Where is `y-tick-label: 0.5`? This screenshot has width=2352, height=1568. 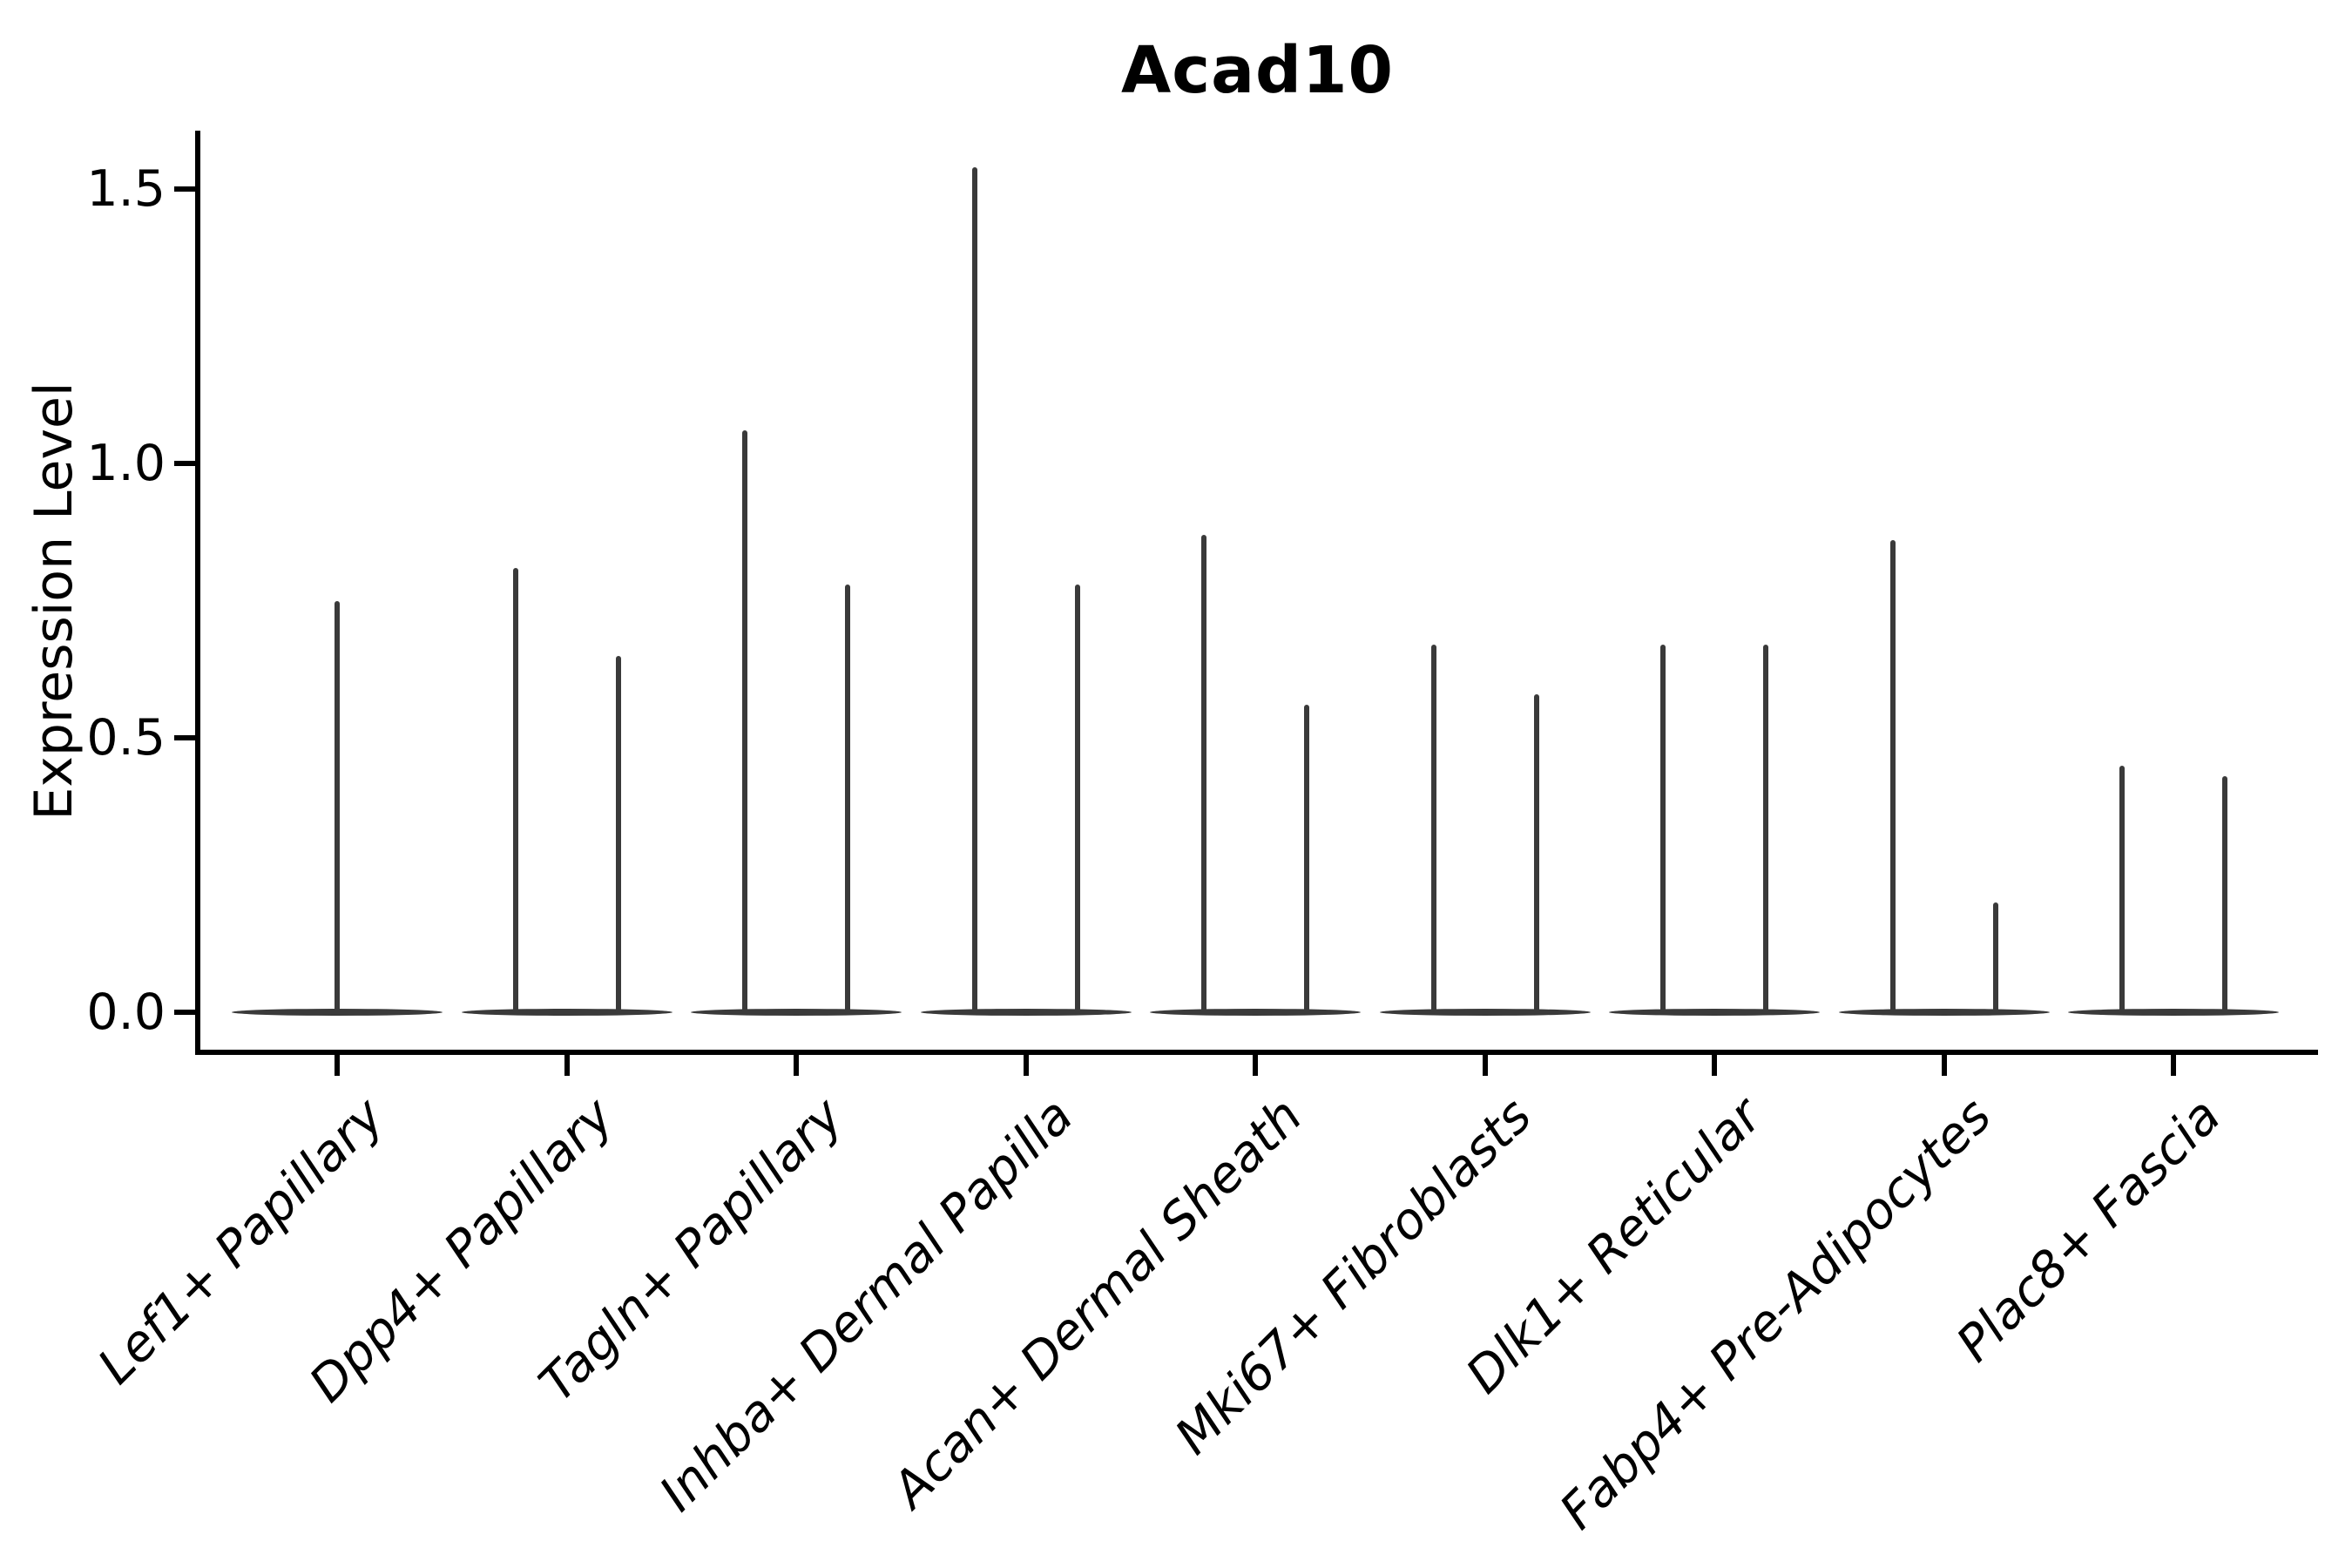
y-tick-label: 0.5 is located at coordinates (126, 738).